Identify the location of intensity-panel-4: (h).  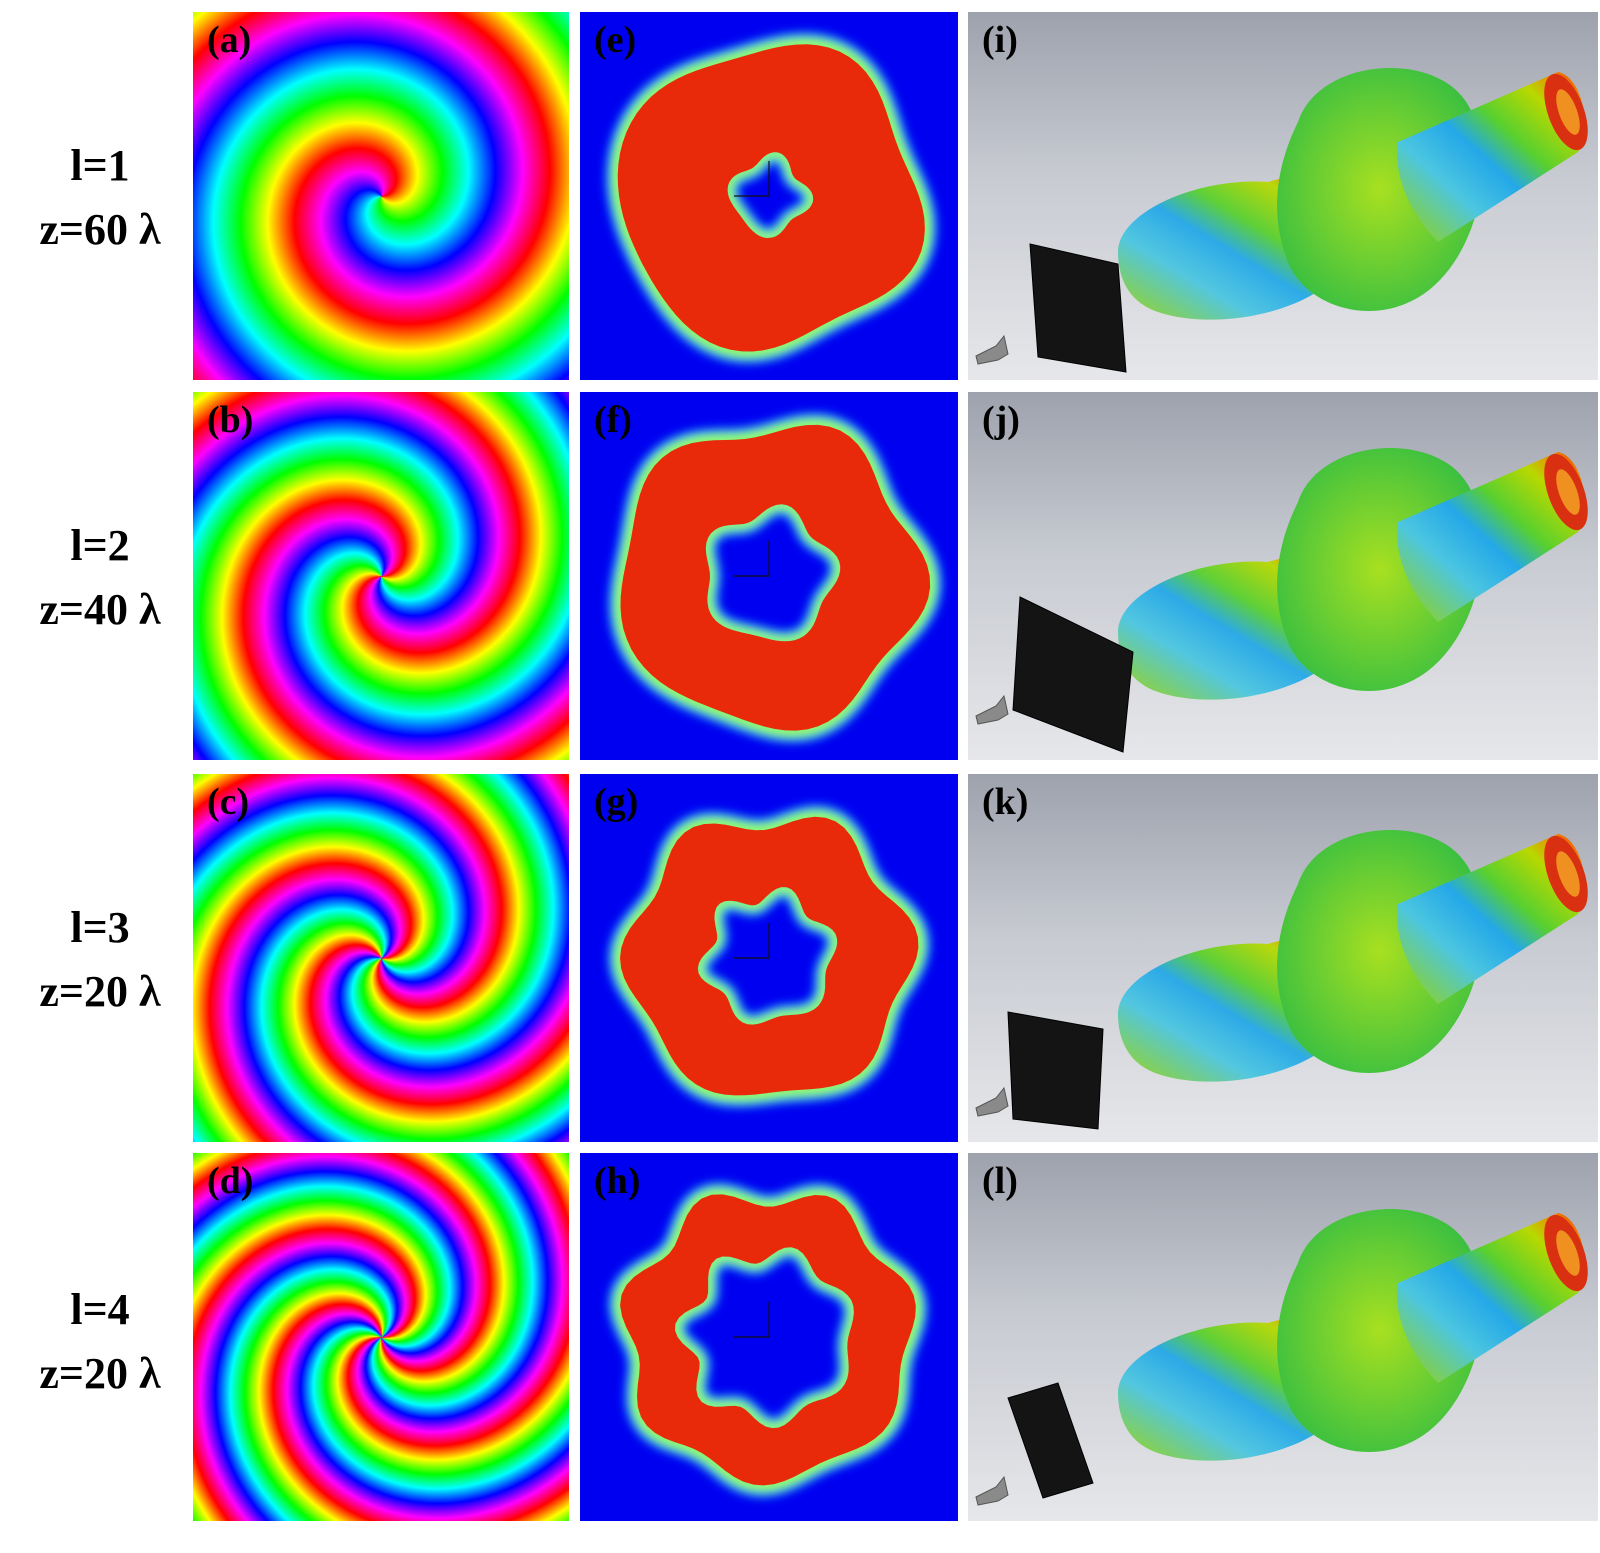
(769, 1337).